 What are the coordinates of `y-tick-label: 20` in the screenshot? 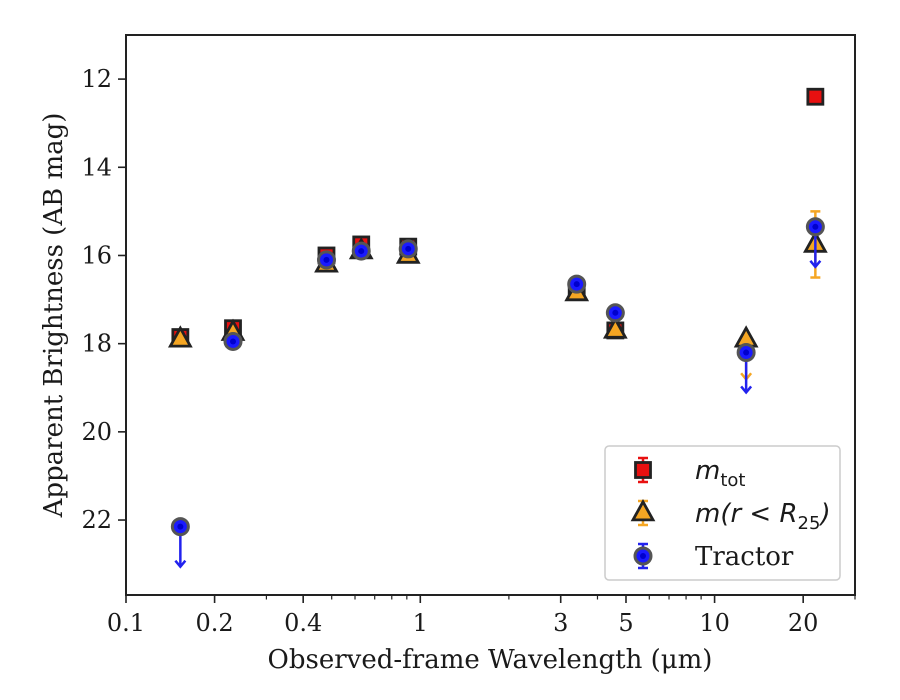 It's located at (96, 432).